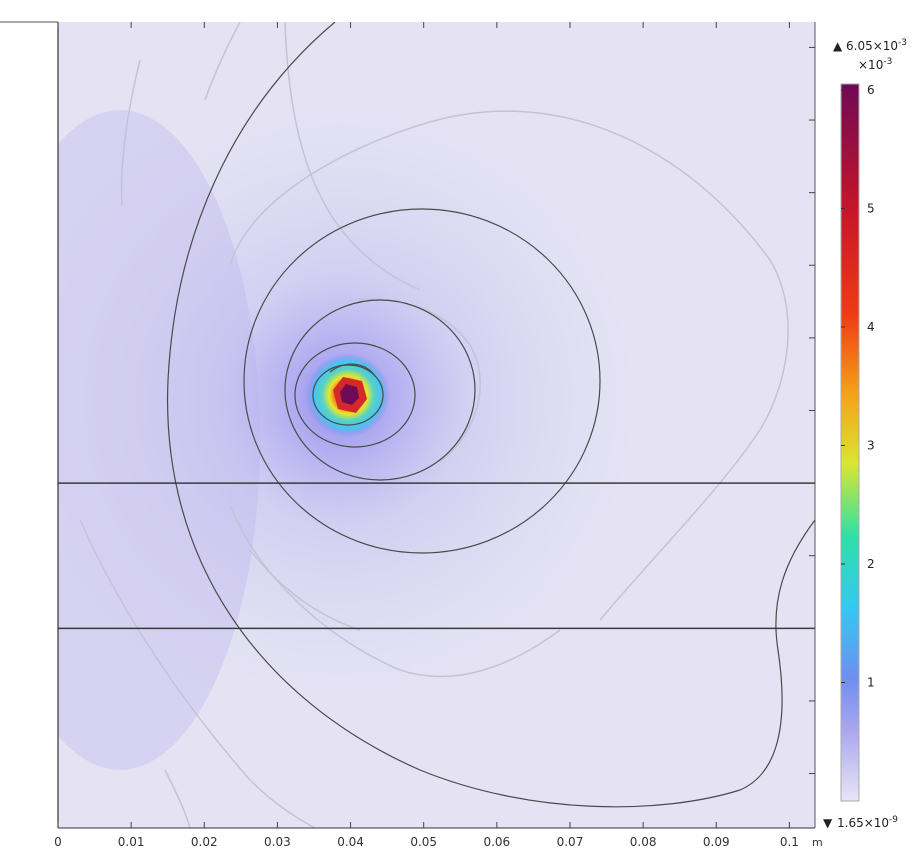 The width and height of the screenshot is (916, 850). What do you see at coordinates (789, 840) in the screenshot?
I see `x-tick-label: 0.1` at bounding box center [789, 840].